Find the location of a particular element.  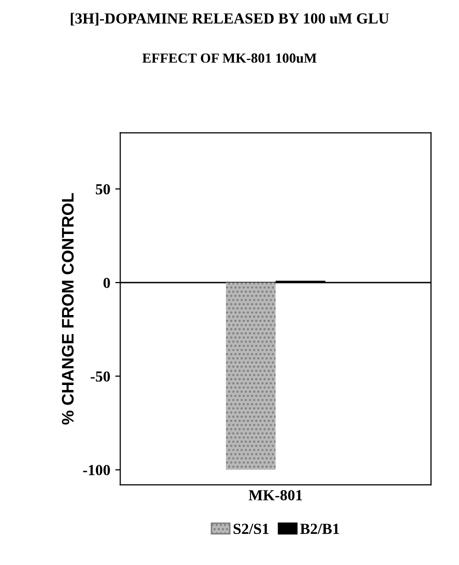

y-axis-title: % CHANGE FROM CONTROL is located at coordinates (68, 309).